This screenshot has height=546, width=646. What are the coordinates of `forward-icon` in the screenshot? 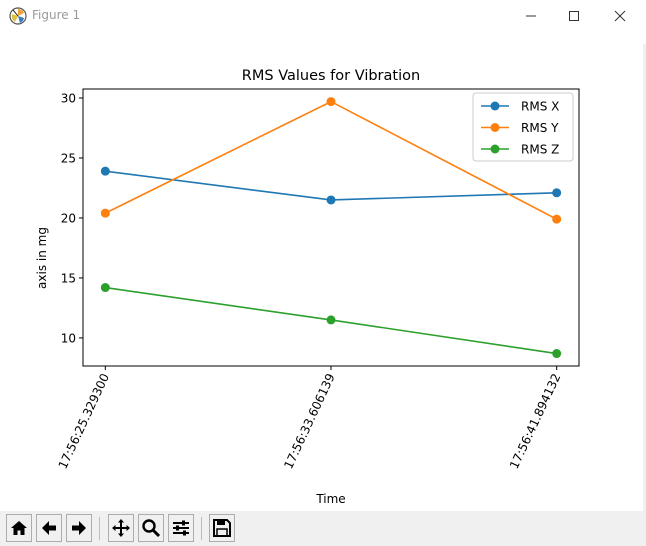 It's located at (79, 528).